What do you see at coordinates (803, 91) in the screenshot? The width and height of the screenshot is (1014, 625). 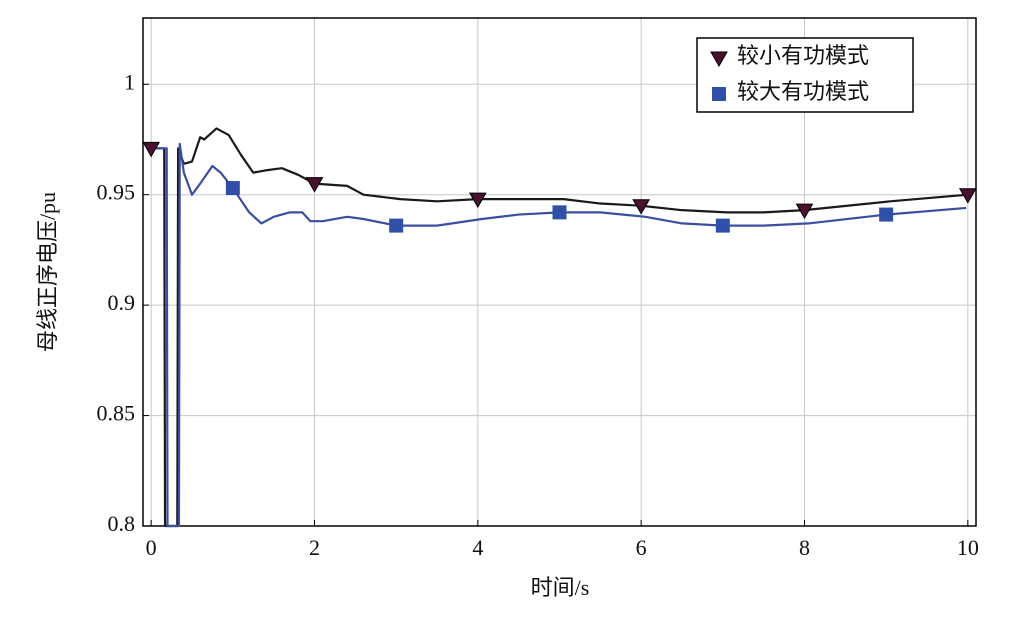 I see `legend-label: 较大有功模式` at bounding box center [803, 91].